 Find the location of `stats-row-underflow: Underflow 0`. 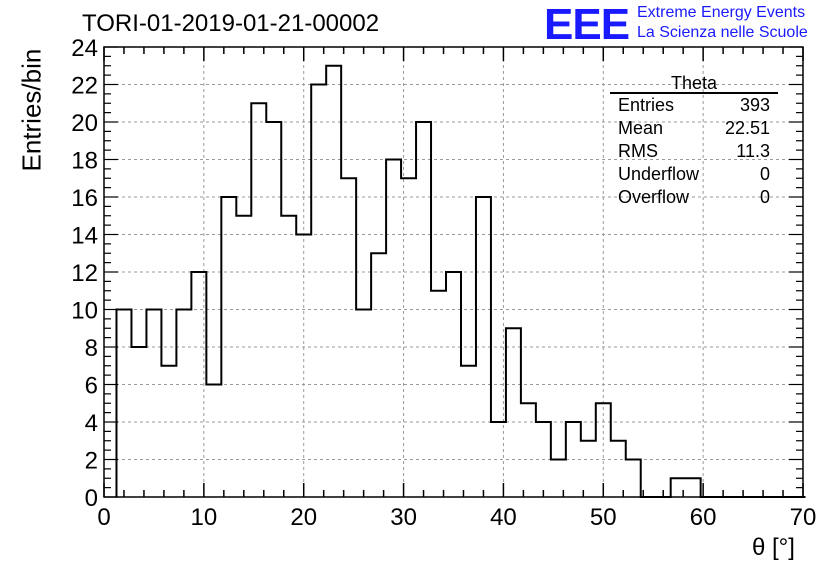

stats-row-underflow: Underflow 0 is located at coordinates (694, 174).